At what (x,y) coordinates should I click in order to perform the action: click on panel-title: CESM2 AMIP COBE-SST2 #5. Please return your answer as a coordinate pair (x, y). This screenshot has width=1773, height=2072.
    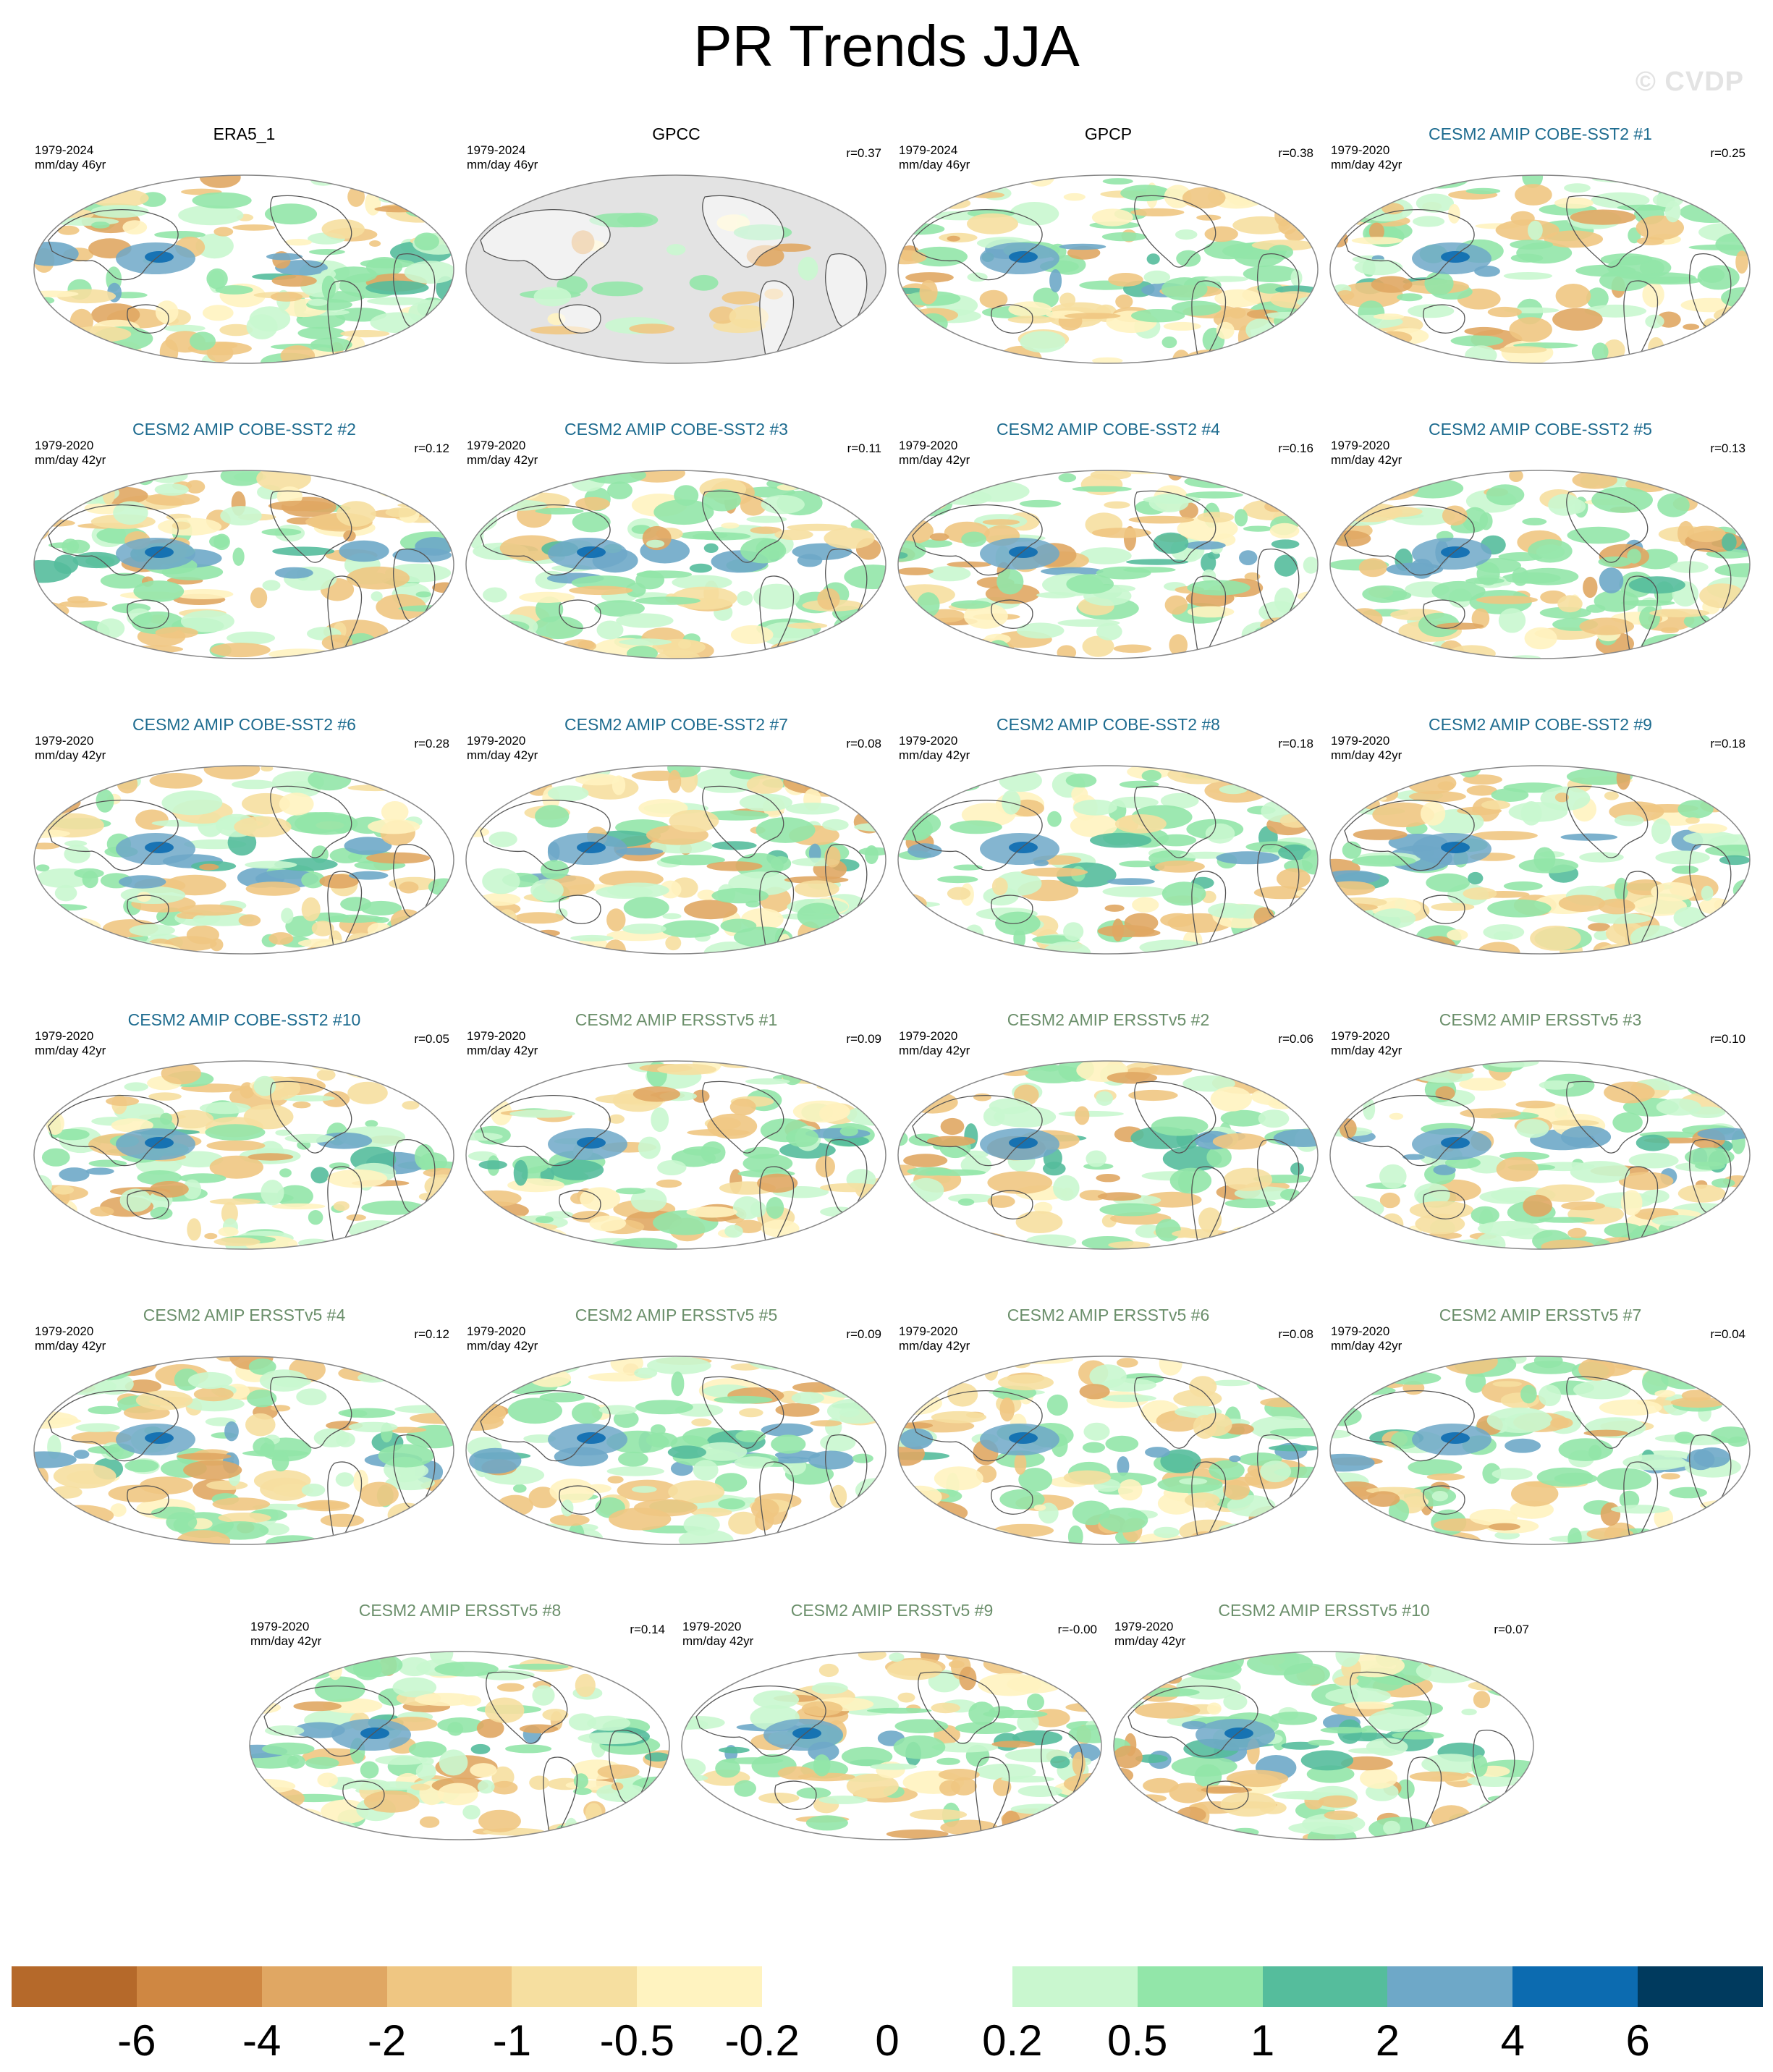
    Looking at the image, I should click on (1540, 430).